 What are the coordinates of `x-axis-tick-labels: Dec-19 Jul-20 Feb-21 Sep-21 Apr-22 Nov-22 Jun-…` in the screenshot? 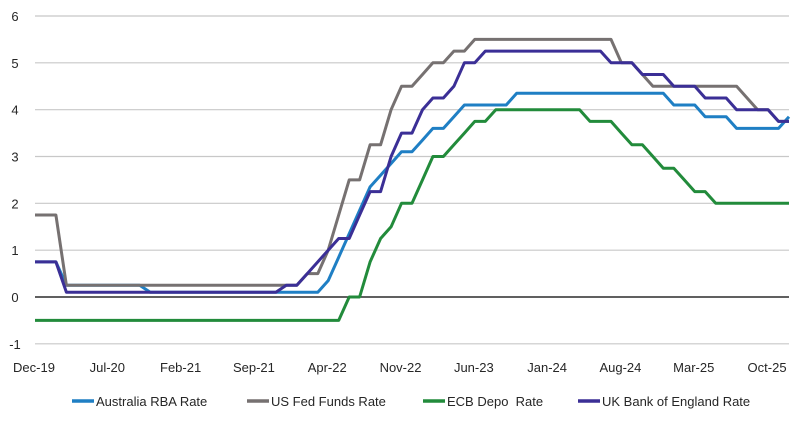 It's located at (400, 367).